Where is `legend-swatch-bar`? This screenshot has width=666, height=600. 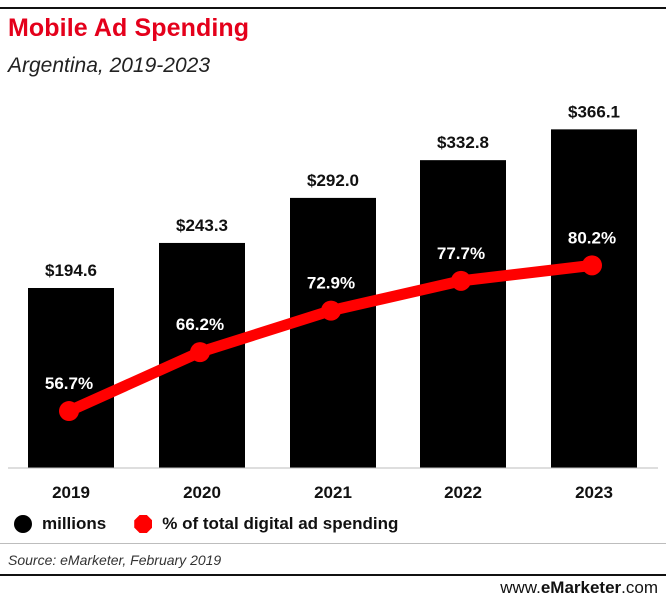 legend-swatch-bar is located at coordinates (23, 524).